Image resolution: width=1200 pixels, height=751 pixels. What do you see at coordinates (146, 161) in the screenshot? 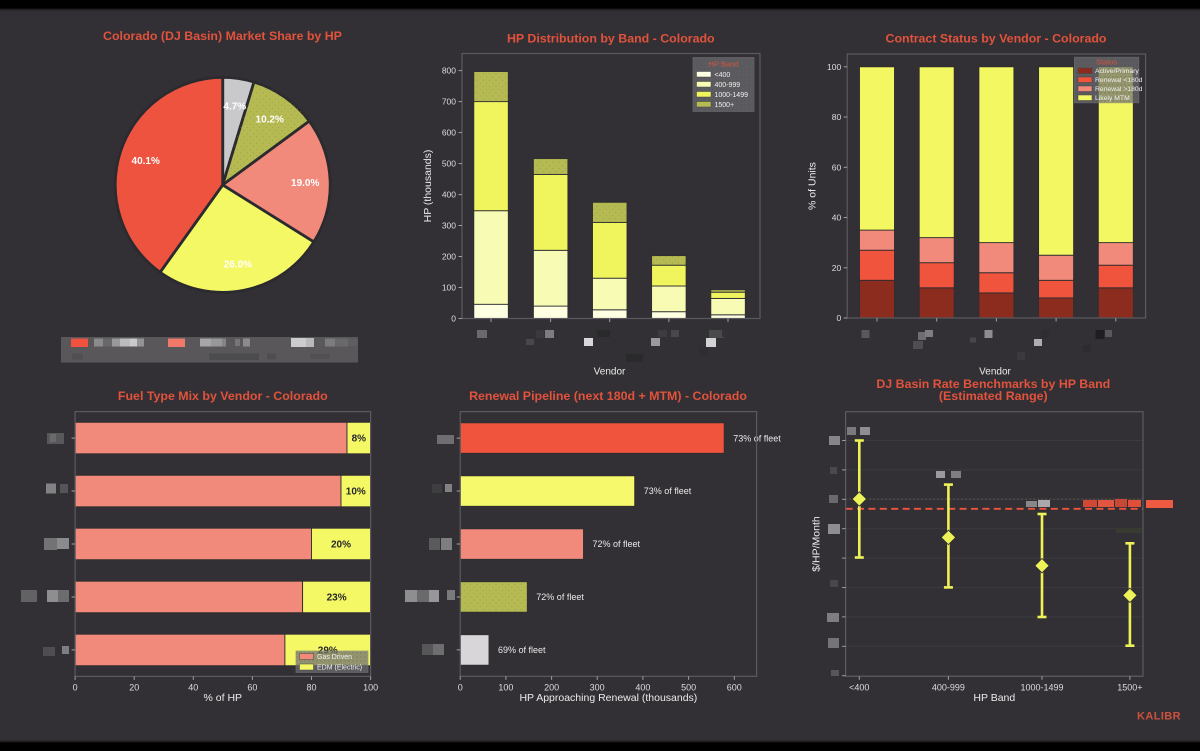
I see `svg-text: 40.1%` at bounding box center [146, 161].